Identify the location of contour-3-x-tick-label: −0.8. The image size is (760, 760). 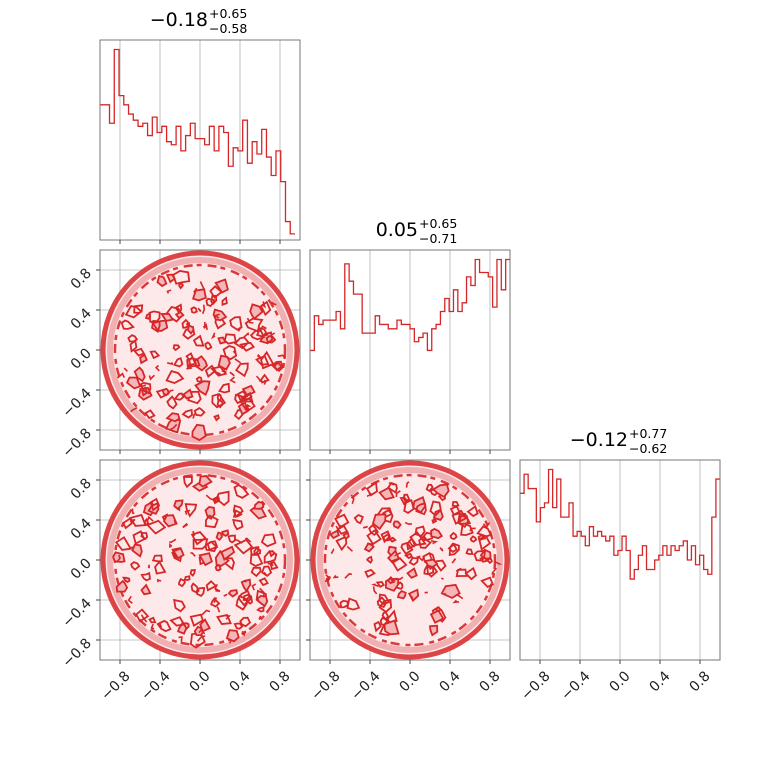
(325, 685).